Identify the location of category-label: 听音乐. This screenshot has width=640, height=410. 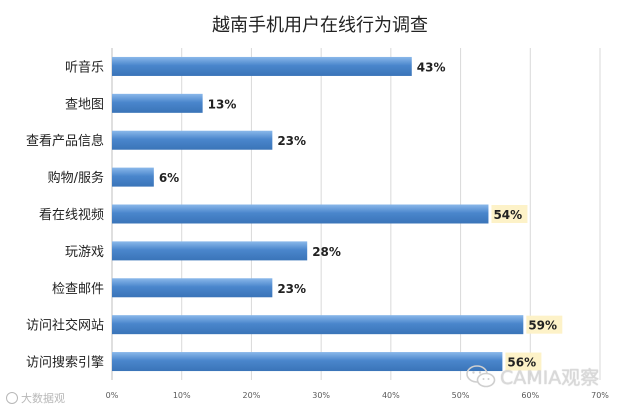
(84, 67).